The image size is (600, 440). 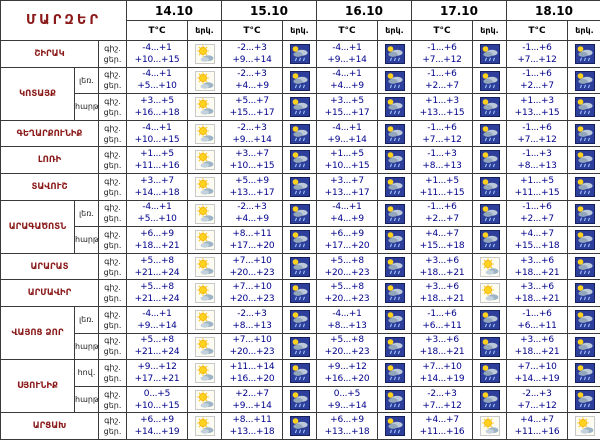 I want to click on day-temp: +13...+17, so click(x=347, y=192).